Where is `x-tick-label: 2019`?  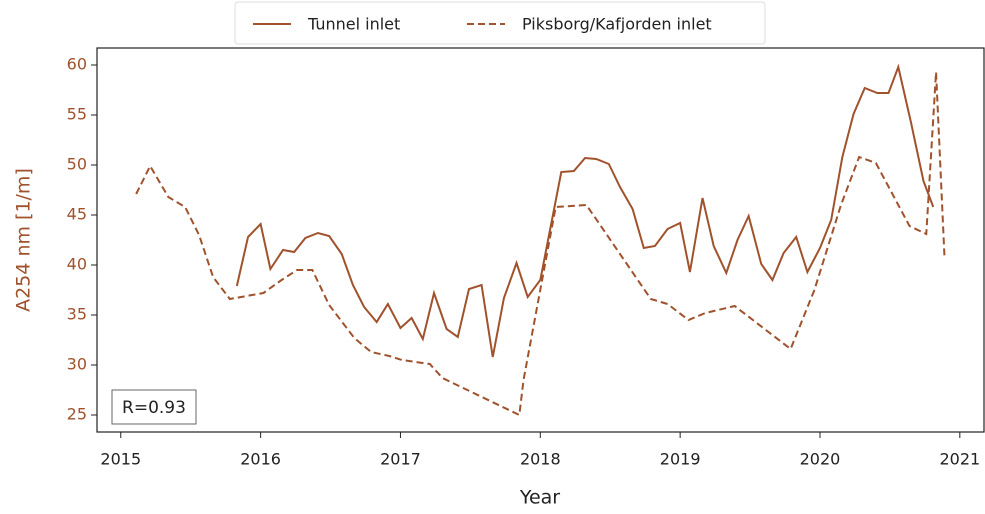 x-tick-label: 2019 is located at coordinates (680, 459).